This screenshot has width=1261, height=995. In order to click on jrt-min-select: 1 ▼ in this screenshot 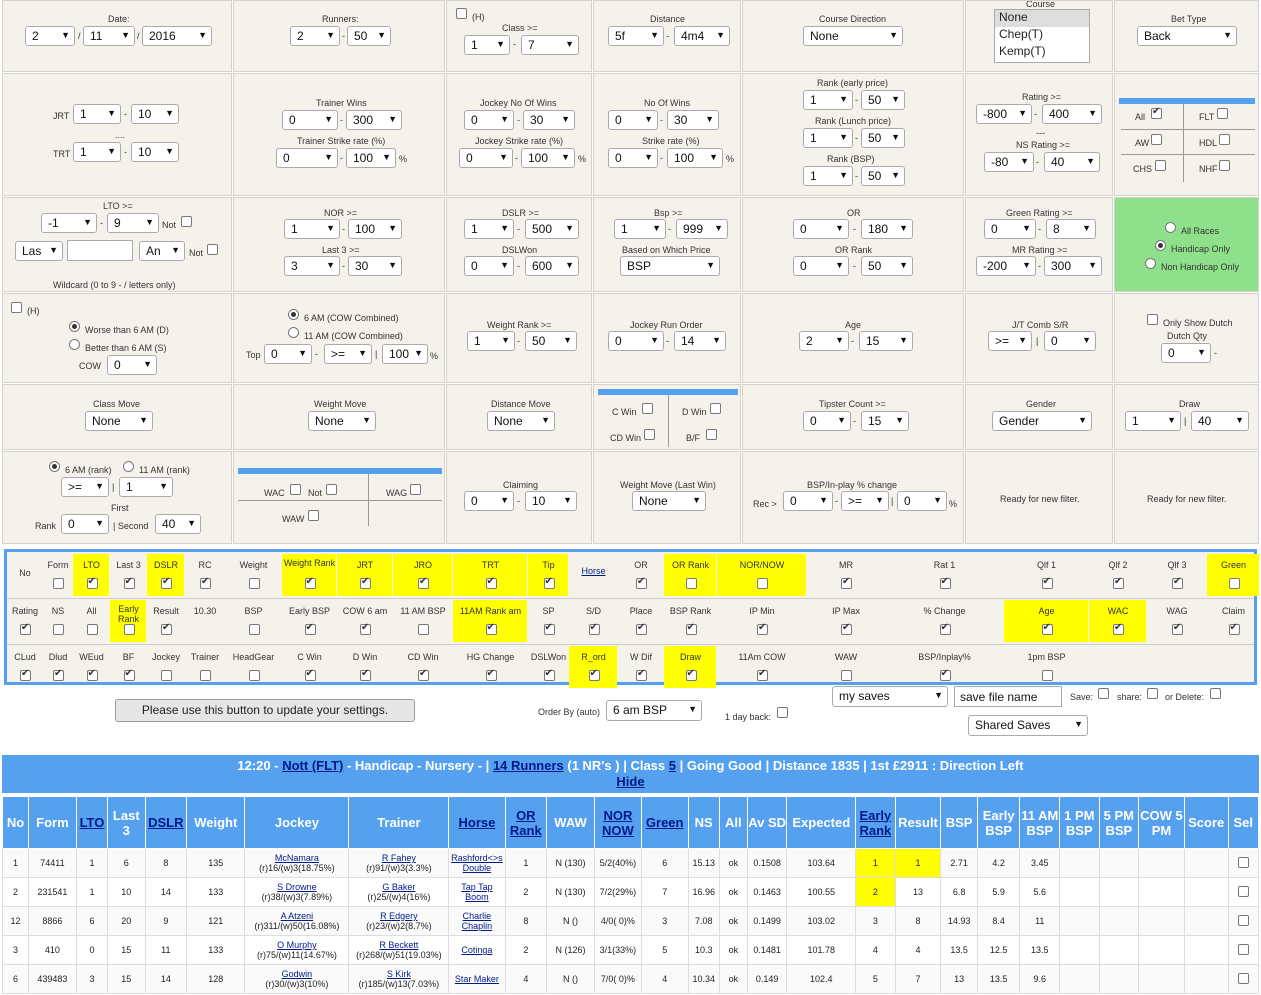, I will do `click(97, 114)`.